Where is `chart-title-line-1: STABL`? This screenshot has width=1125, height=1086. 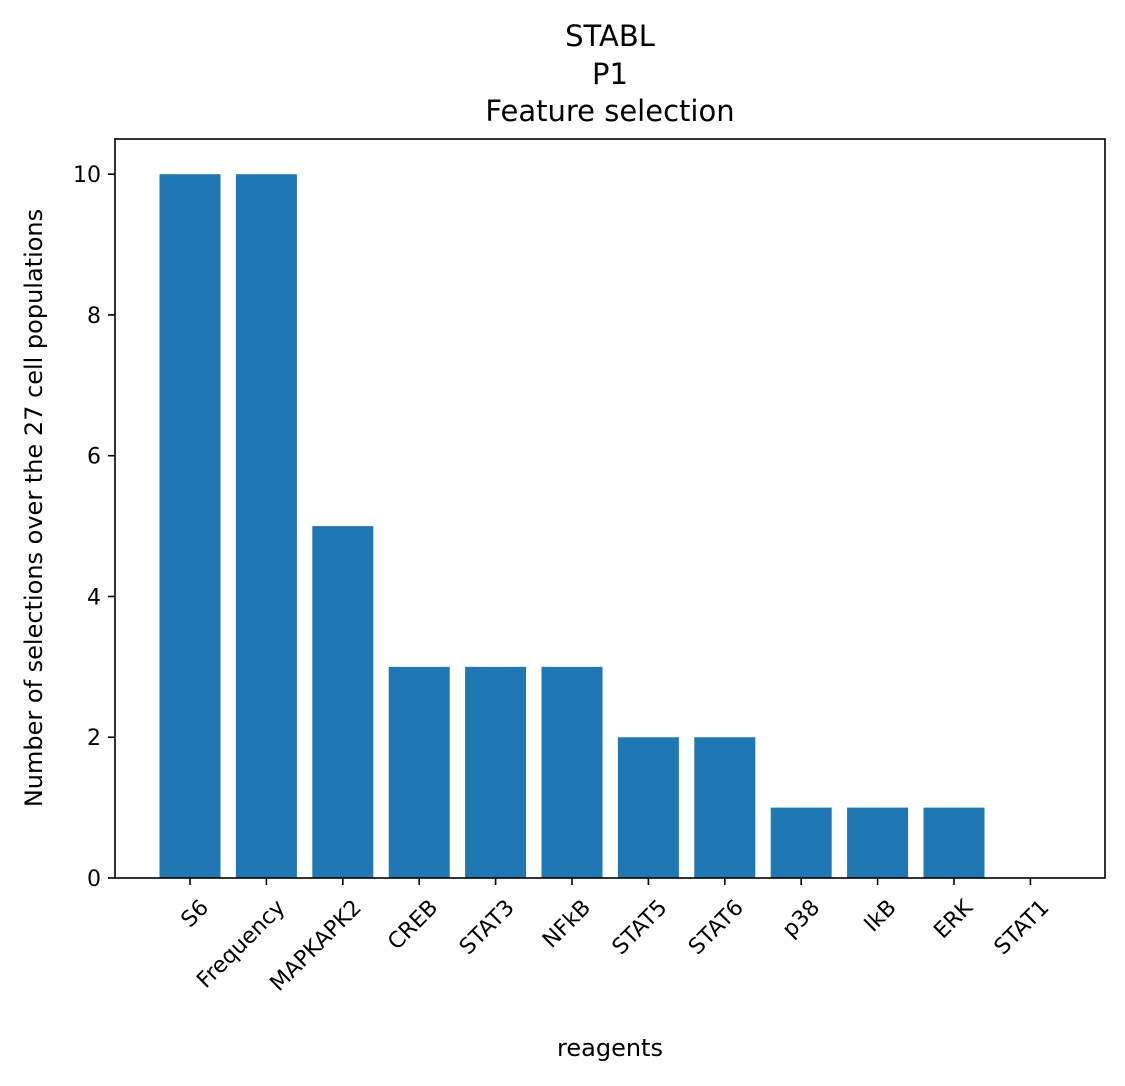 chart-title-line-1: STABL is located at coordinates (610, 36).